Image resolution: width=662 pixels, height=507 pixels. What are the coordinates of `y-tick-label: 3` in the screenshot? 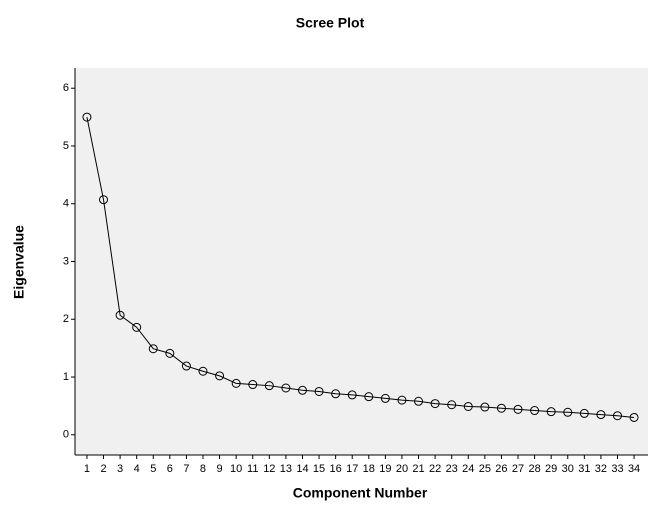 It's located at (66, 261).